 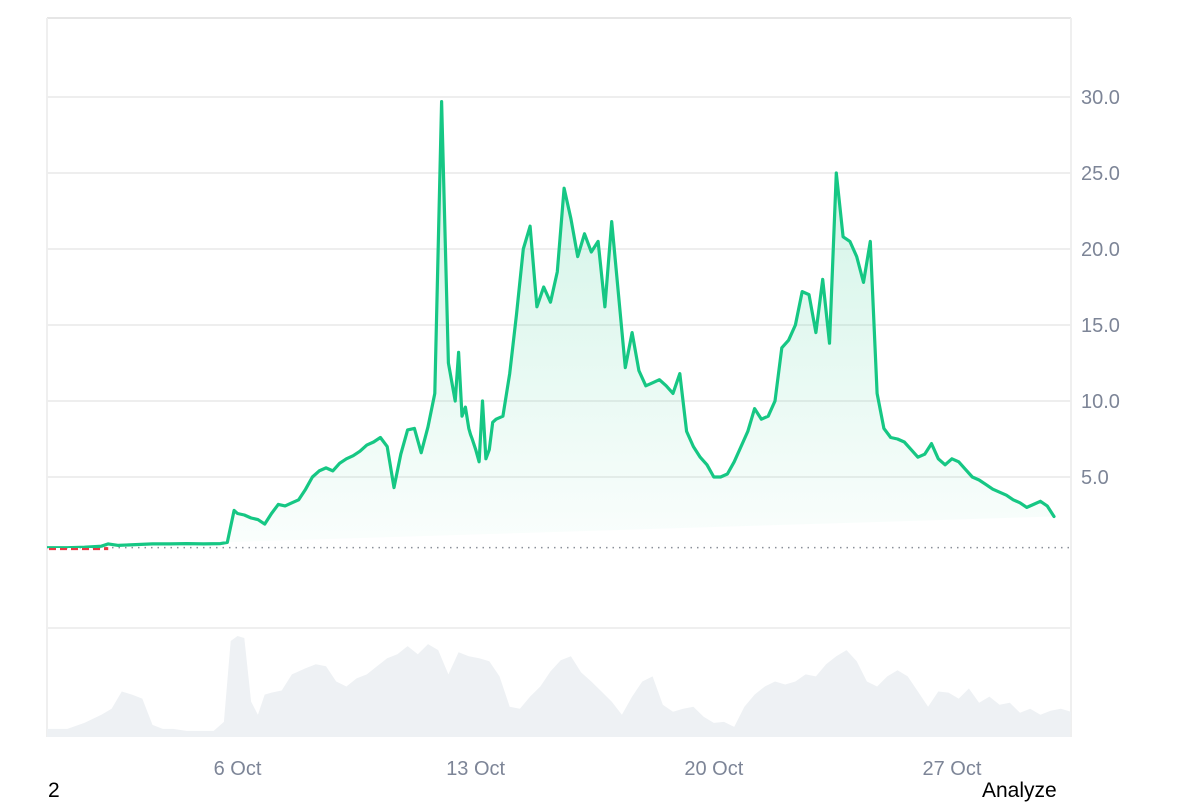 I want to click on x-tick-label: 27 Oct, so click(x=951, y=769).